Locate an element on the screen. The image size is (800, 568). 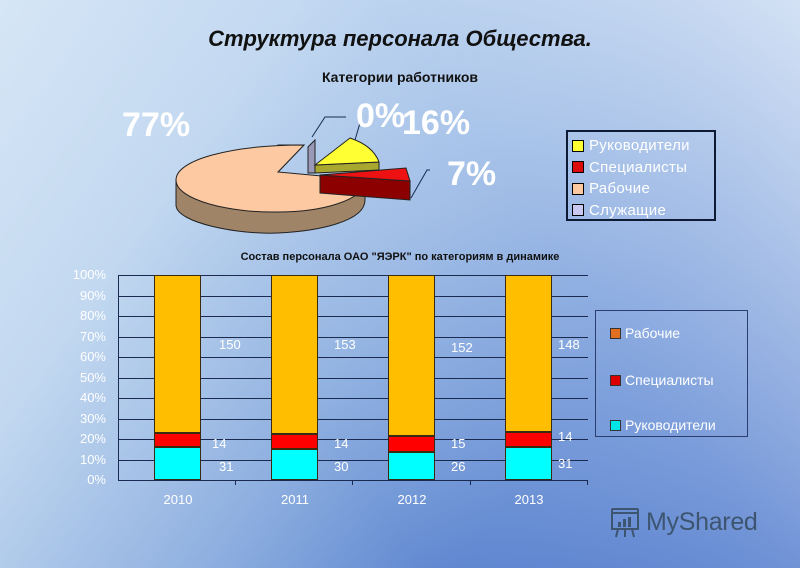
bar-legend-item: Рабочие is located at coordinates (645, 333).